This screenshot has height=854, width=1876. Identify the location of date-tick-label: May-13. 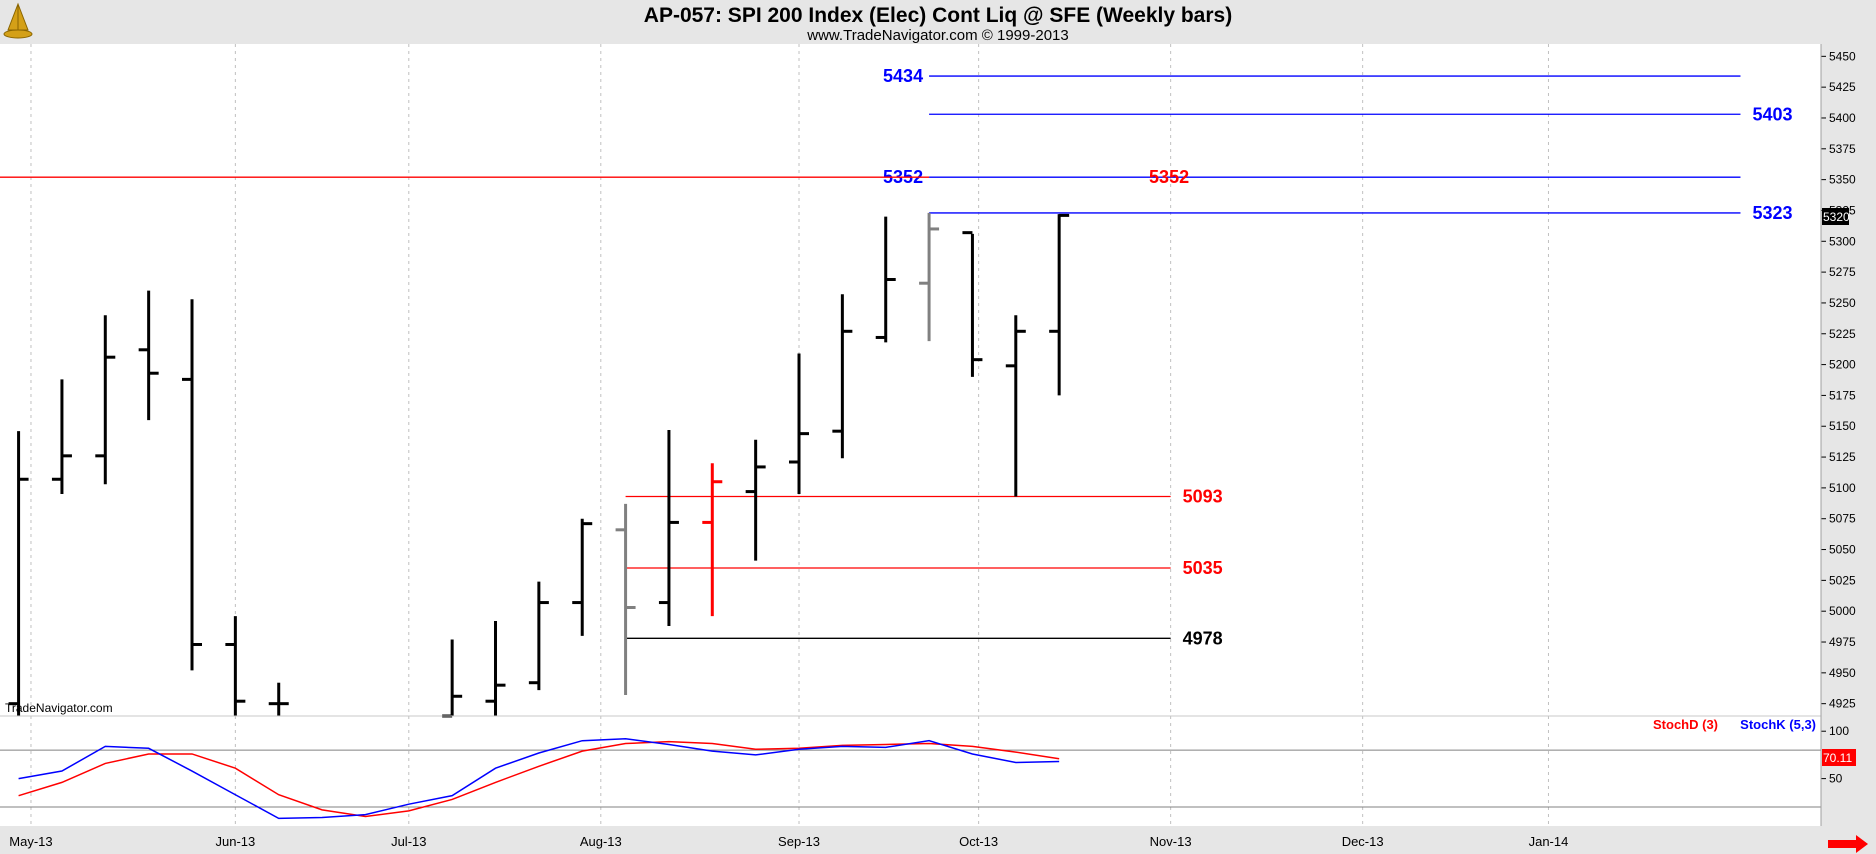
(30, 841).